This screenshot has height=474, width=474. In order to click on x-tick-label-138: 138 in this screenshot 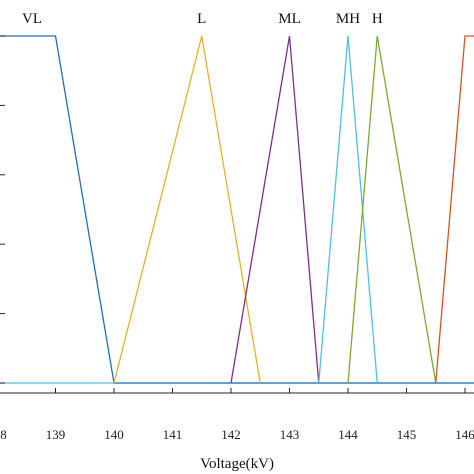, I will do `click(3, 434)`.